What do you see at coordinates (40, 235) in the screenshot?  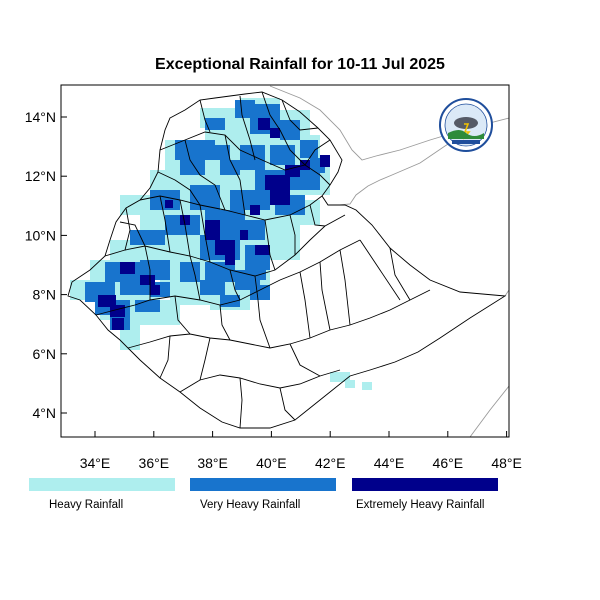 I see `lat-tick-label: 10°N` at bounding box center [40, 235].